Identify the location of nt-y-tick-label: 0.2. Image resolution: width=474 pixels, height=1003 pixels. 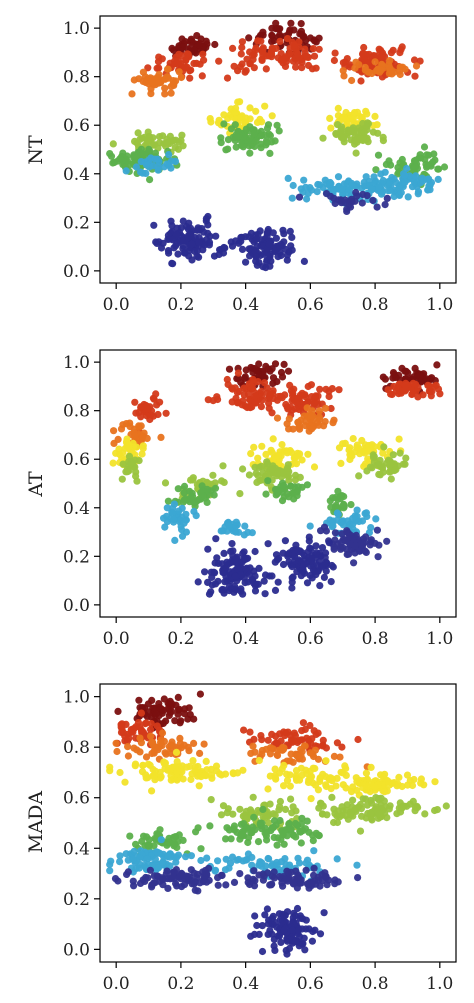
(76, 223).